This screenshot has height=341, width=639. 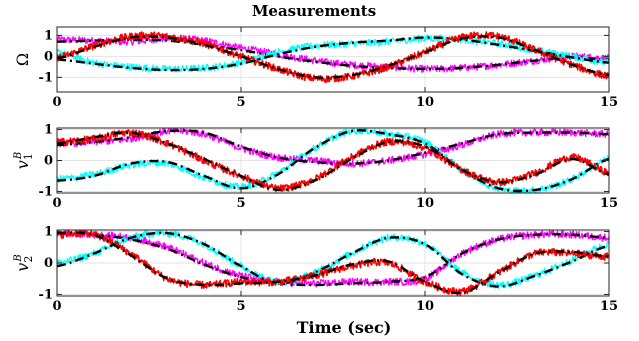 I want to click on series-group, so click(x=333, y=57).